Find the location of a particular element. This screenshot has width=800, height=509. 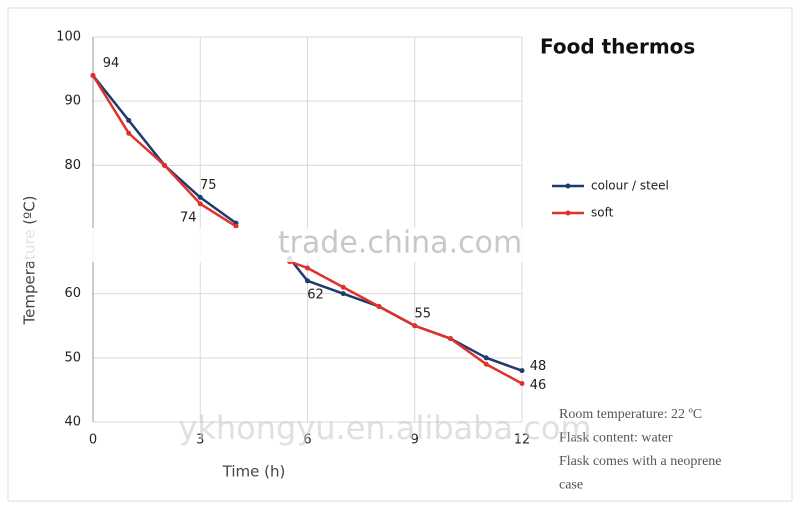

data-label: 75 is located at coordinates (208, 185).